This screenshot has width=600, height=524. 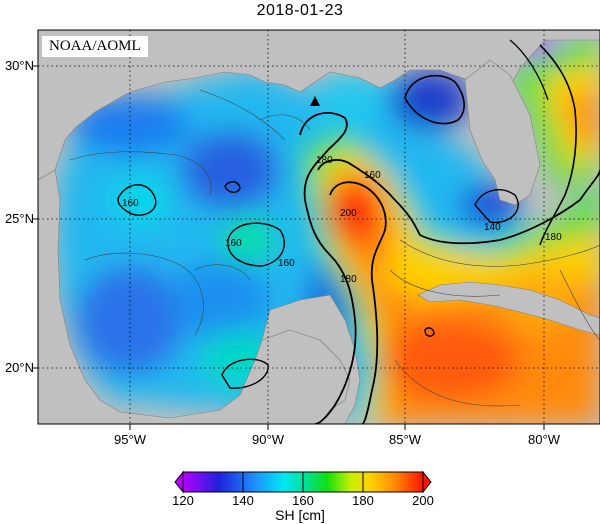 What do you see at coordinates (423, 500) in the screenshot?
I see `colorbar-tick-label: 200` at bounding box center [423, 500].